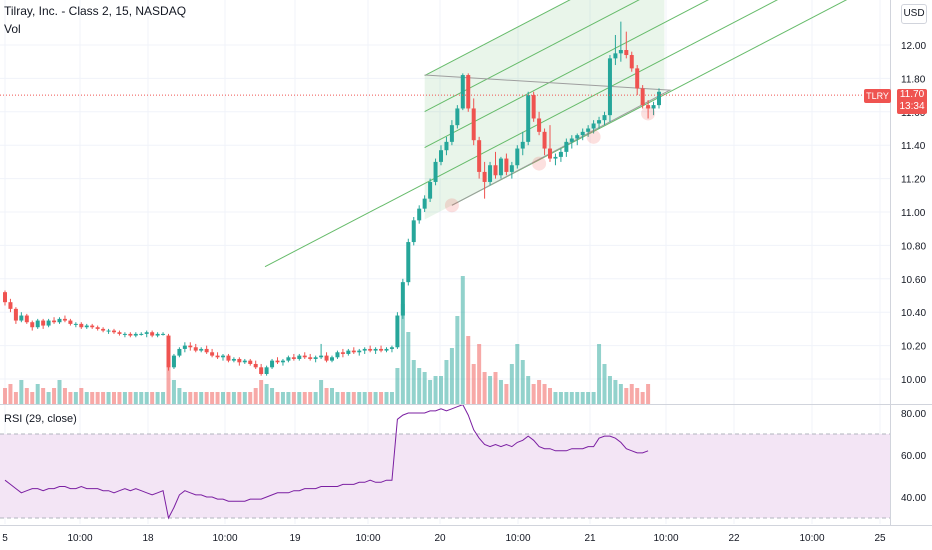 This screenshot has width=932, height=550. I want to click on price-tick-label: 10.00, so click(913, 380).